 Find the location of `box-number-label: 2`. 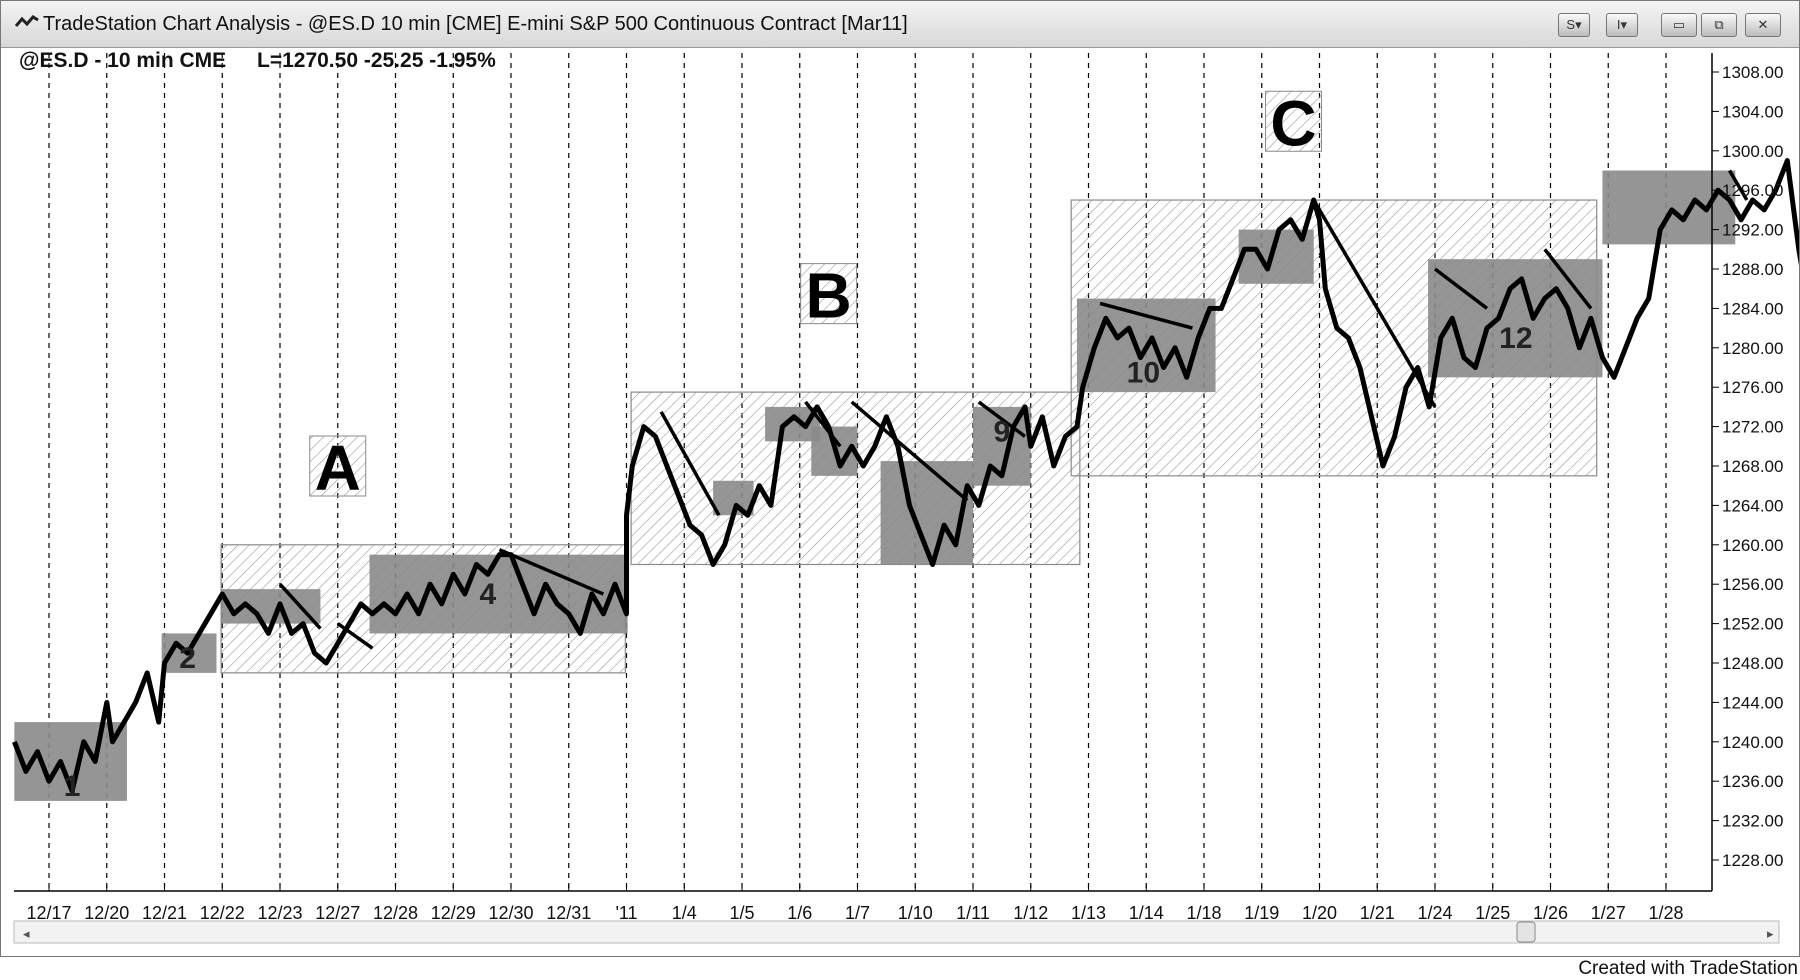

box-number-label: 2 is located at coordinates (187, 658).